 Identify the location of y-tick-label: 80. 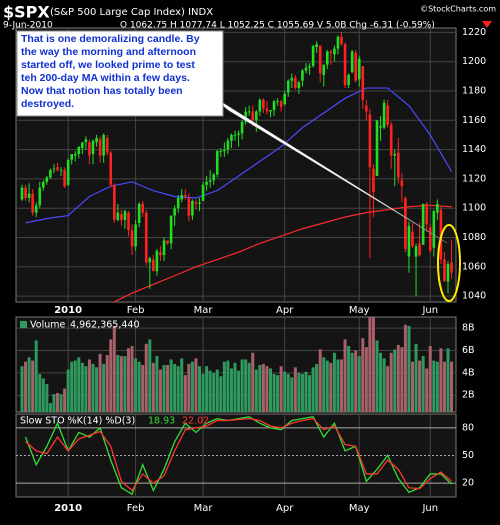
(468, 427).